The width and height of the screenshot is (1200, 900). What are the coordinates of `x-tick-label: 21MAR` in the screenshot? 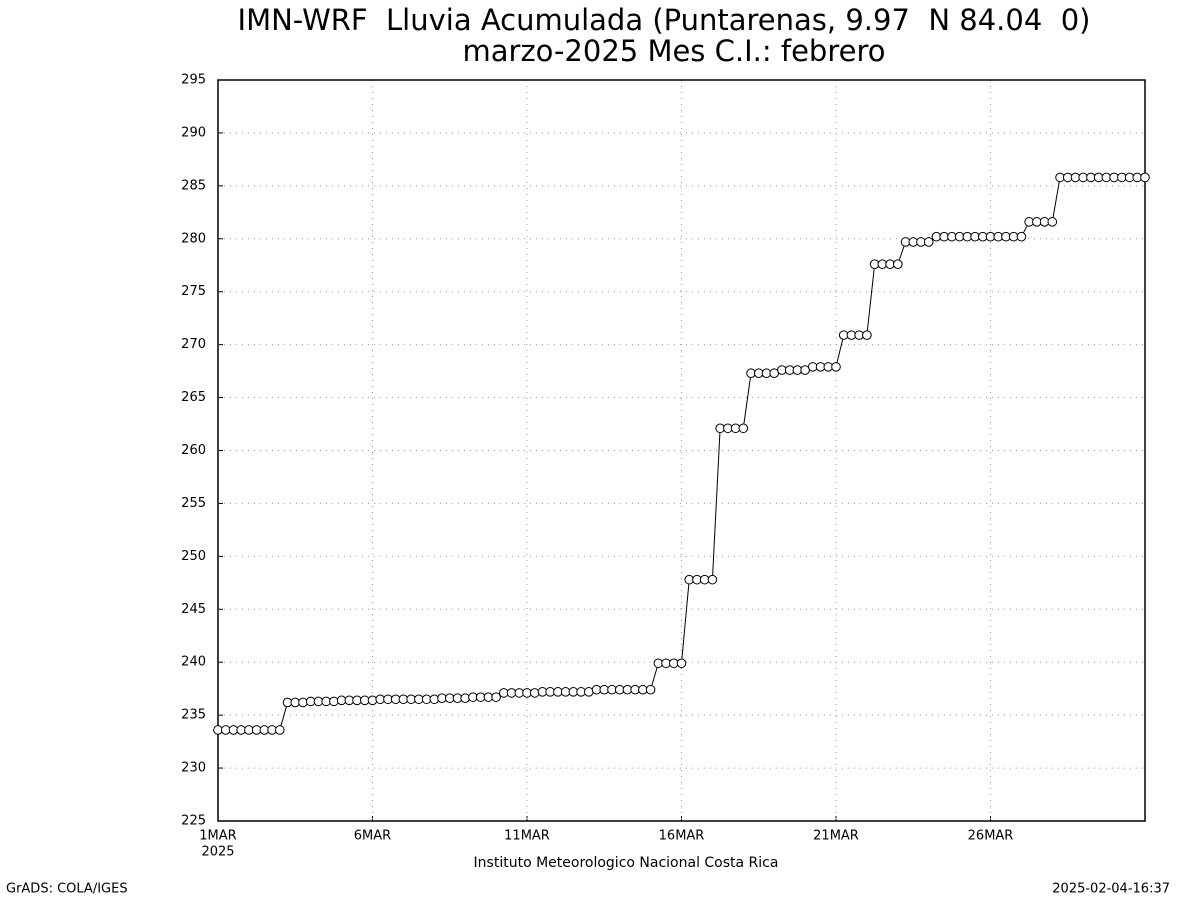 It's located at (836, 836).